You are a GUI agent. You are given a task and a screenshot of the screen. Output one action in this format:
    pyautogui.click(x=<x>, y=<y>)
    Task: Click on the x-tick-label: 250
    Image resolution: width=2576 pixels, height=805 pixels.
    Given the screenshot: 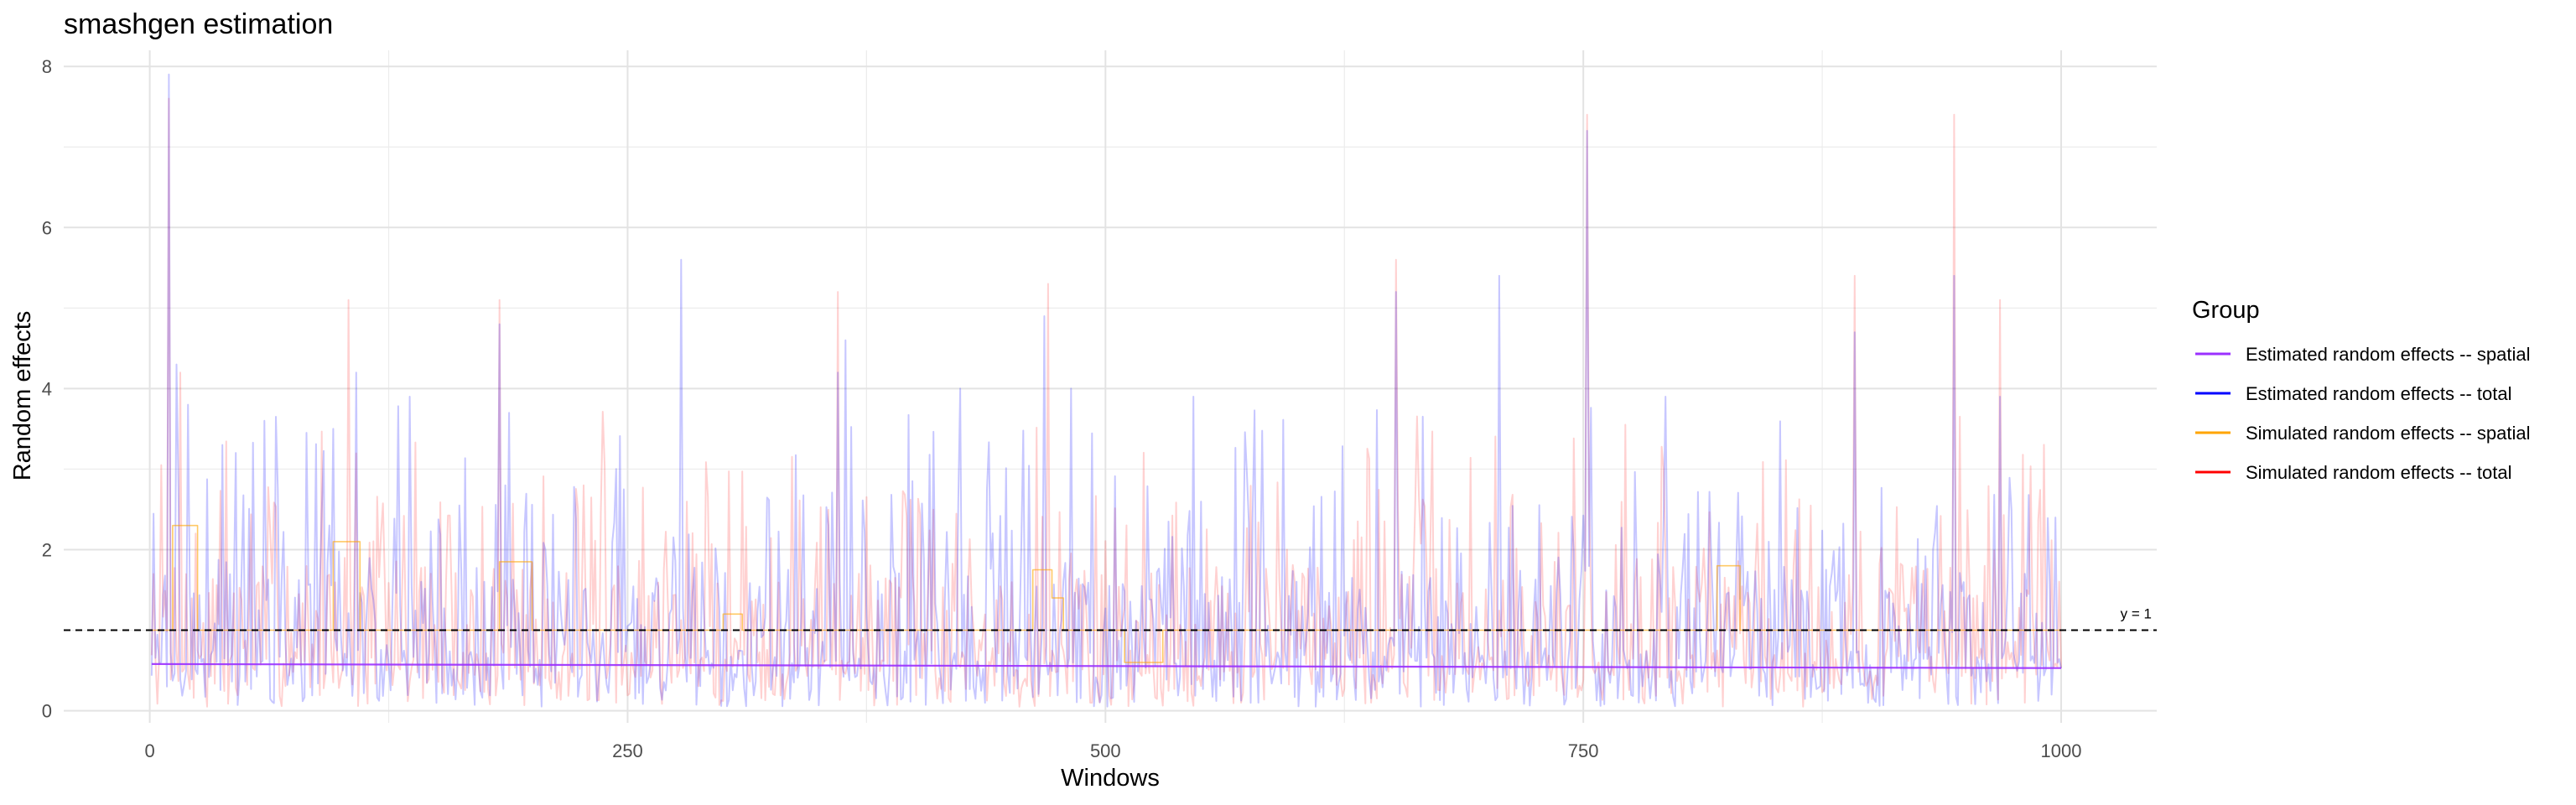 What is the action you would take?
    pyautogui.click(x=627, y=750)
    